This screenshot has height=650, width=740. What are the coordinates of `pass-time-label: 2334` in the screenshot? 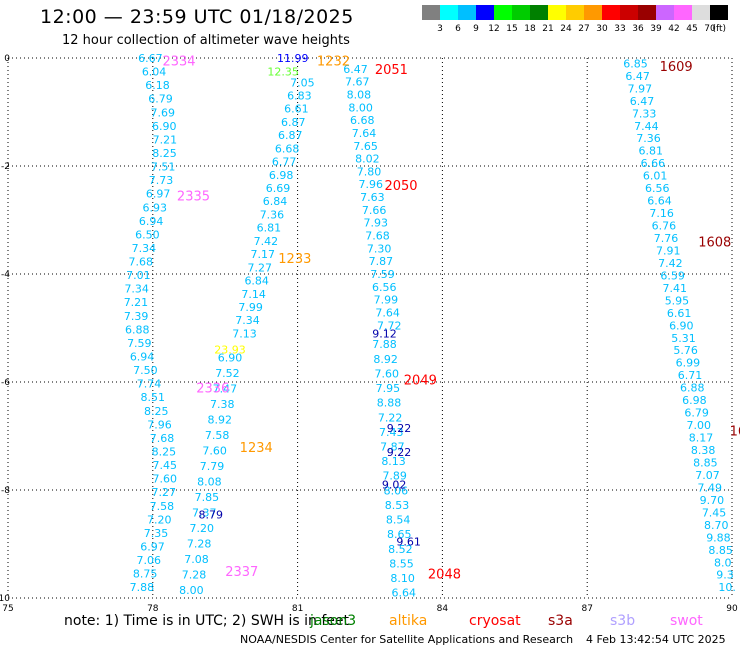 It's located at (178, 62).